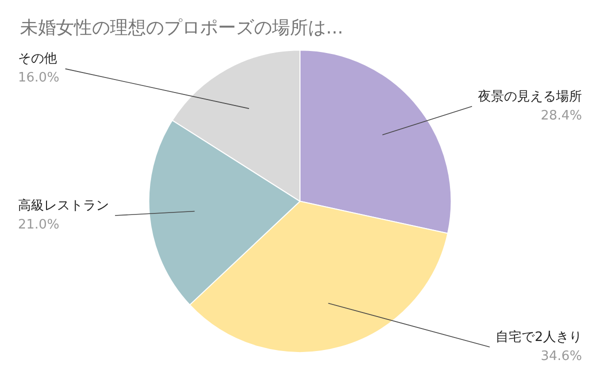 The width and height of the screenshot is (600, 371). Describe the element at coordinates (37, 59) in the screenshot. I see `slice-label: その他` at that location.